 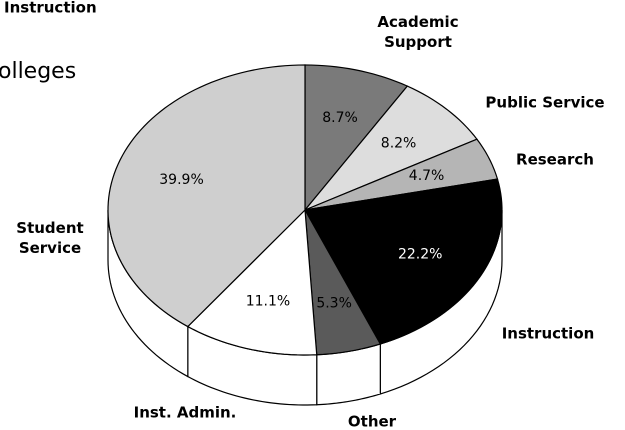 What do you see at coordinates (548, 334) in the screenshot?
I see `category-label: Instruction` at bounding box center [548, 334].